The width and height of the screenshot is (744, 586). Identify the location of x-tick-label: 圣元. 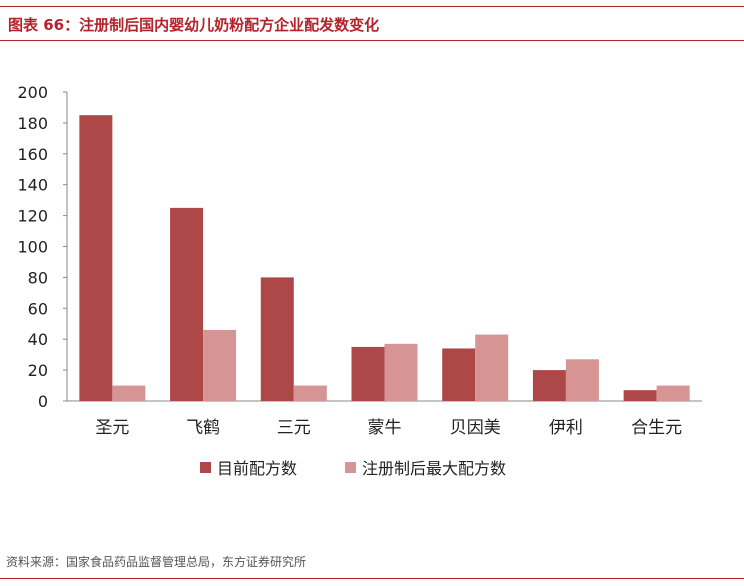
(112, 428).